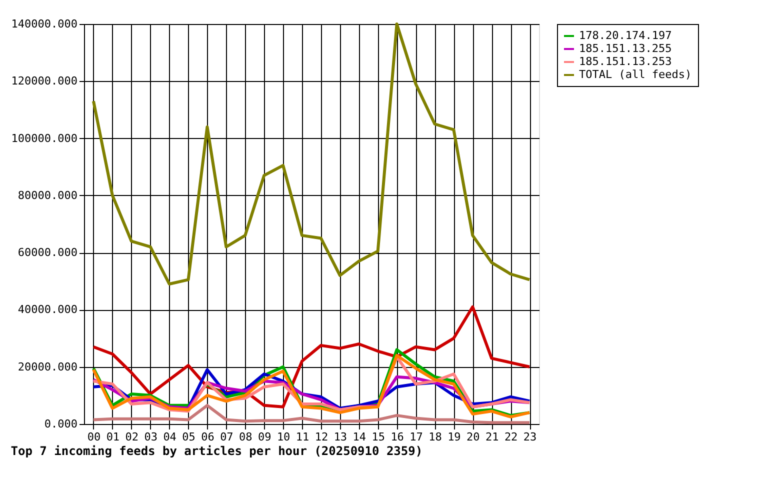 The height and width of the screenshot is (480, 780). Describe the element at coordinates (61, 424) in the screenshot. I see `y-tick-label: 0.000` at that location.